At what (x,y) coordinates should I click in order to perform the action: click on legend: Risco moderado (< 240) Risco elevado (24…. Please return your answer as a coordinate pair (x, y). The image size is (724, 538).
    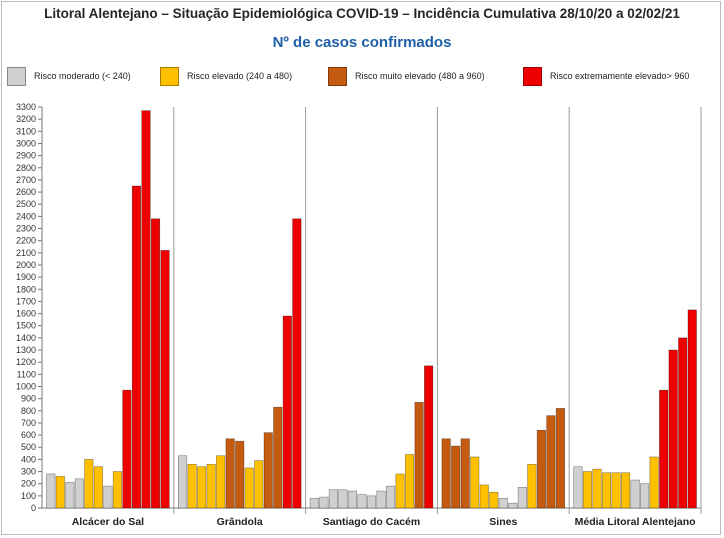
    Looking at the image, I should click on (362, 77).